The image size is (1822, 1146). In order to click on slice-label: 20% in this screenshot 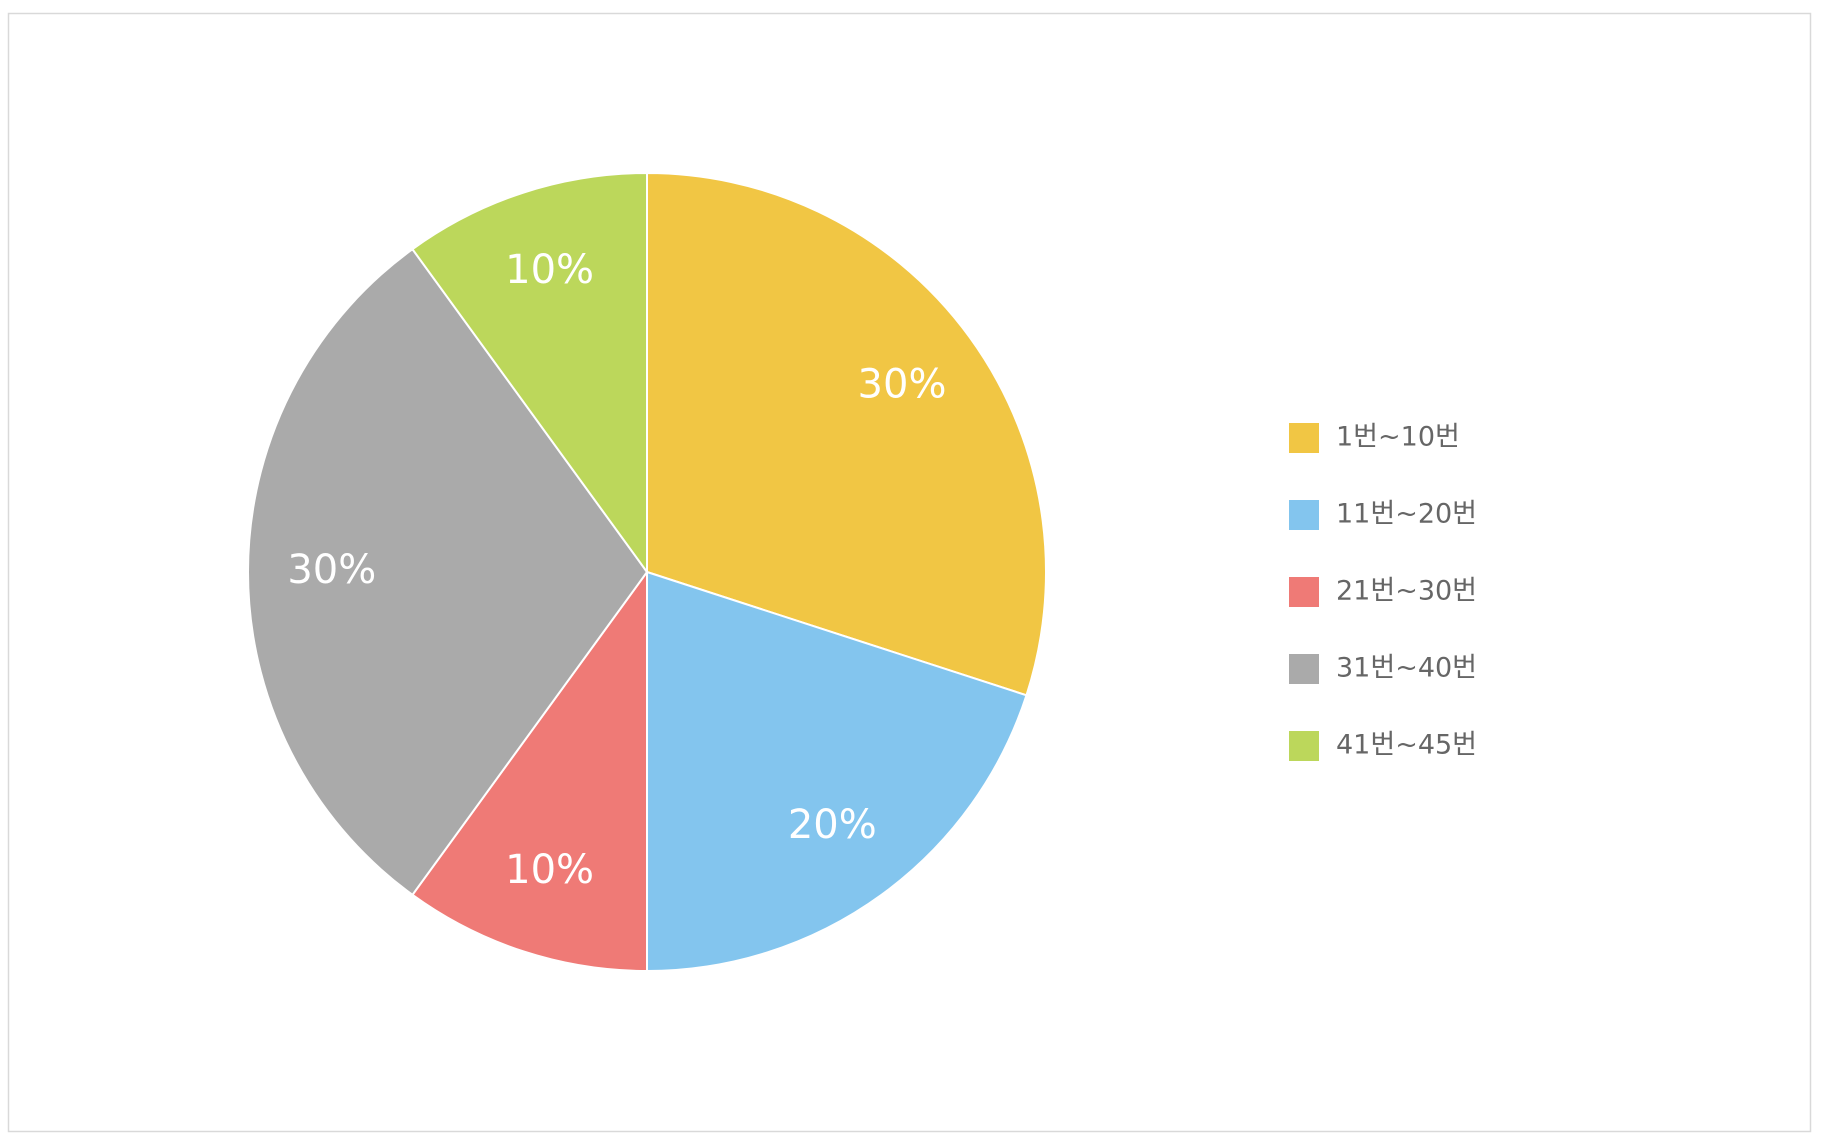, I will do `click(832, 825)`.